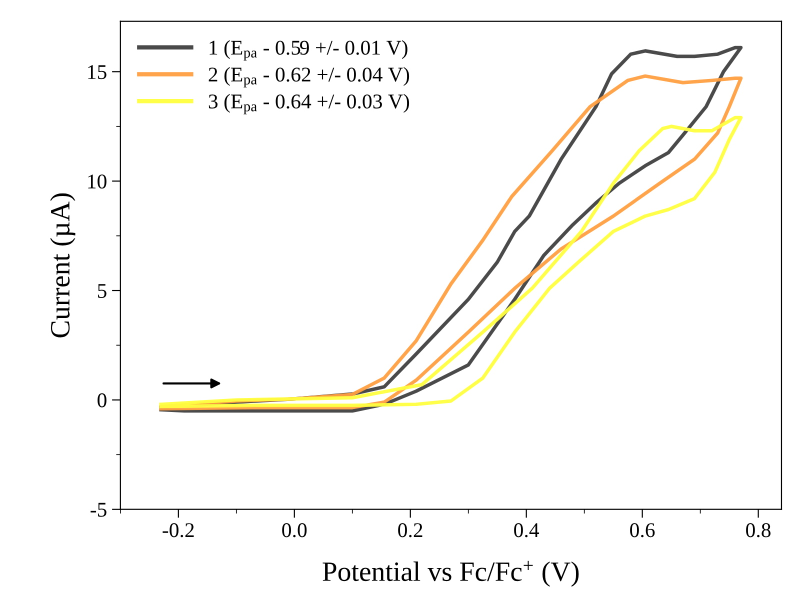  Describe the element at coordinates (309, 77) in the screenshot. I see `legend-label: 2 (E$_{pa}$ - 0.62 +/- 0.04 V)` at that location.